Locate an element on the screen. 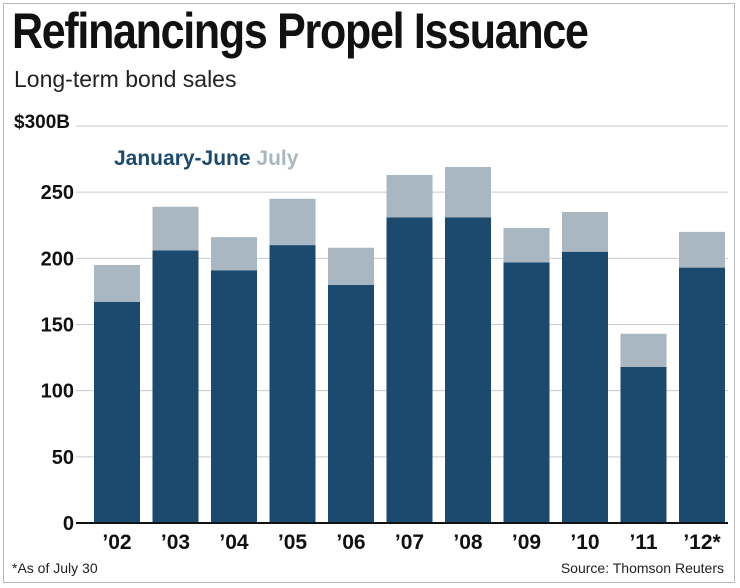 The image size is (740, 588). footnote: *As of July 30 is located at coordinates (55, 568).